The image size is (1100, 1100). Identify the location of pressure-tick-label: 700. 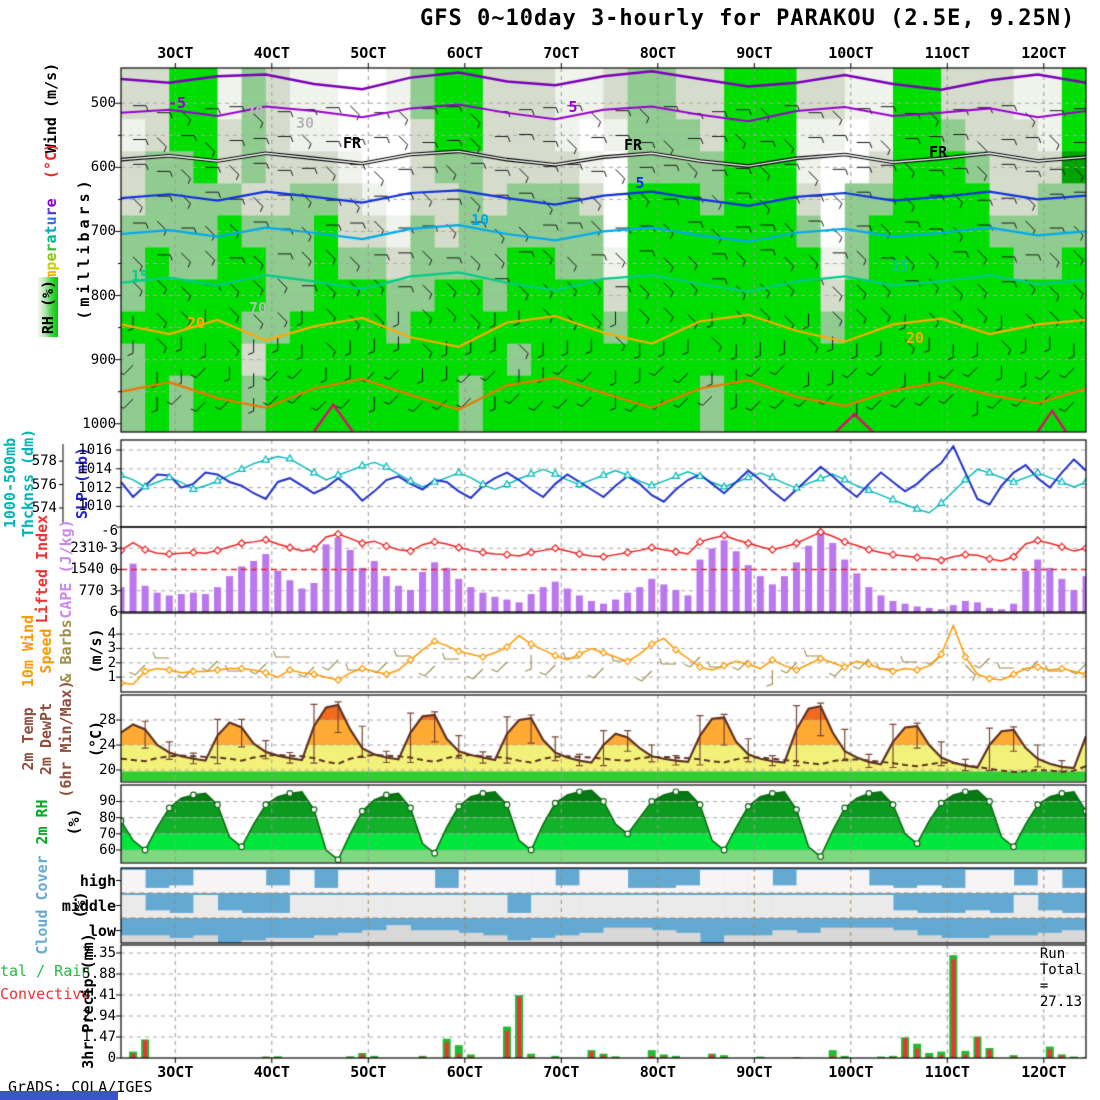
(103, 231).